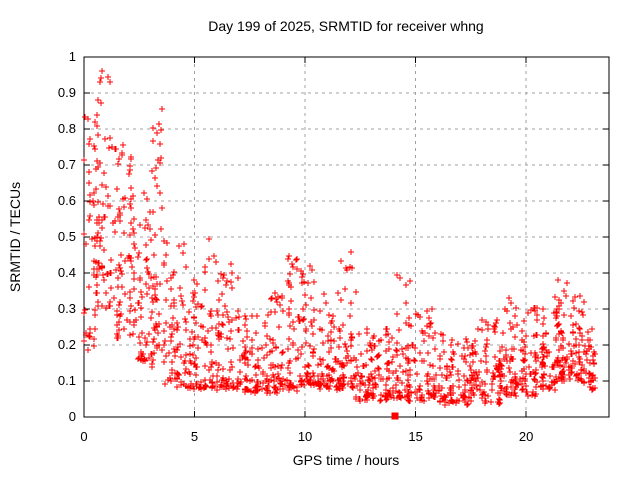  I want to click on x-tick-label: 0, so click(83, 436).